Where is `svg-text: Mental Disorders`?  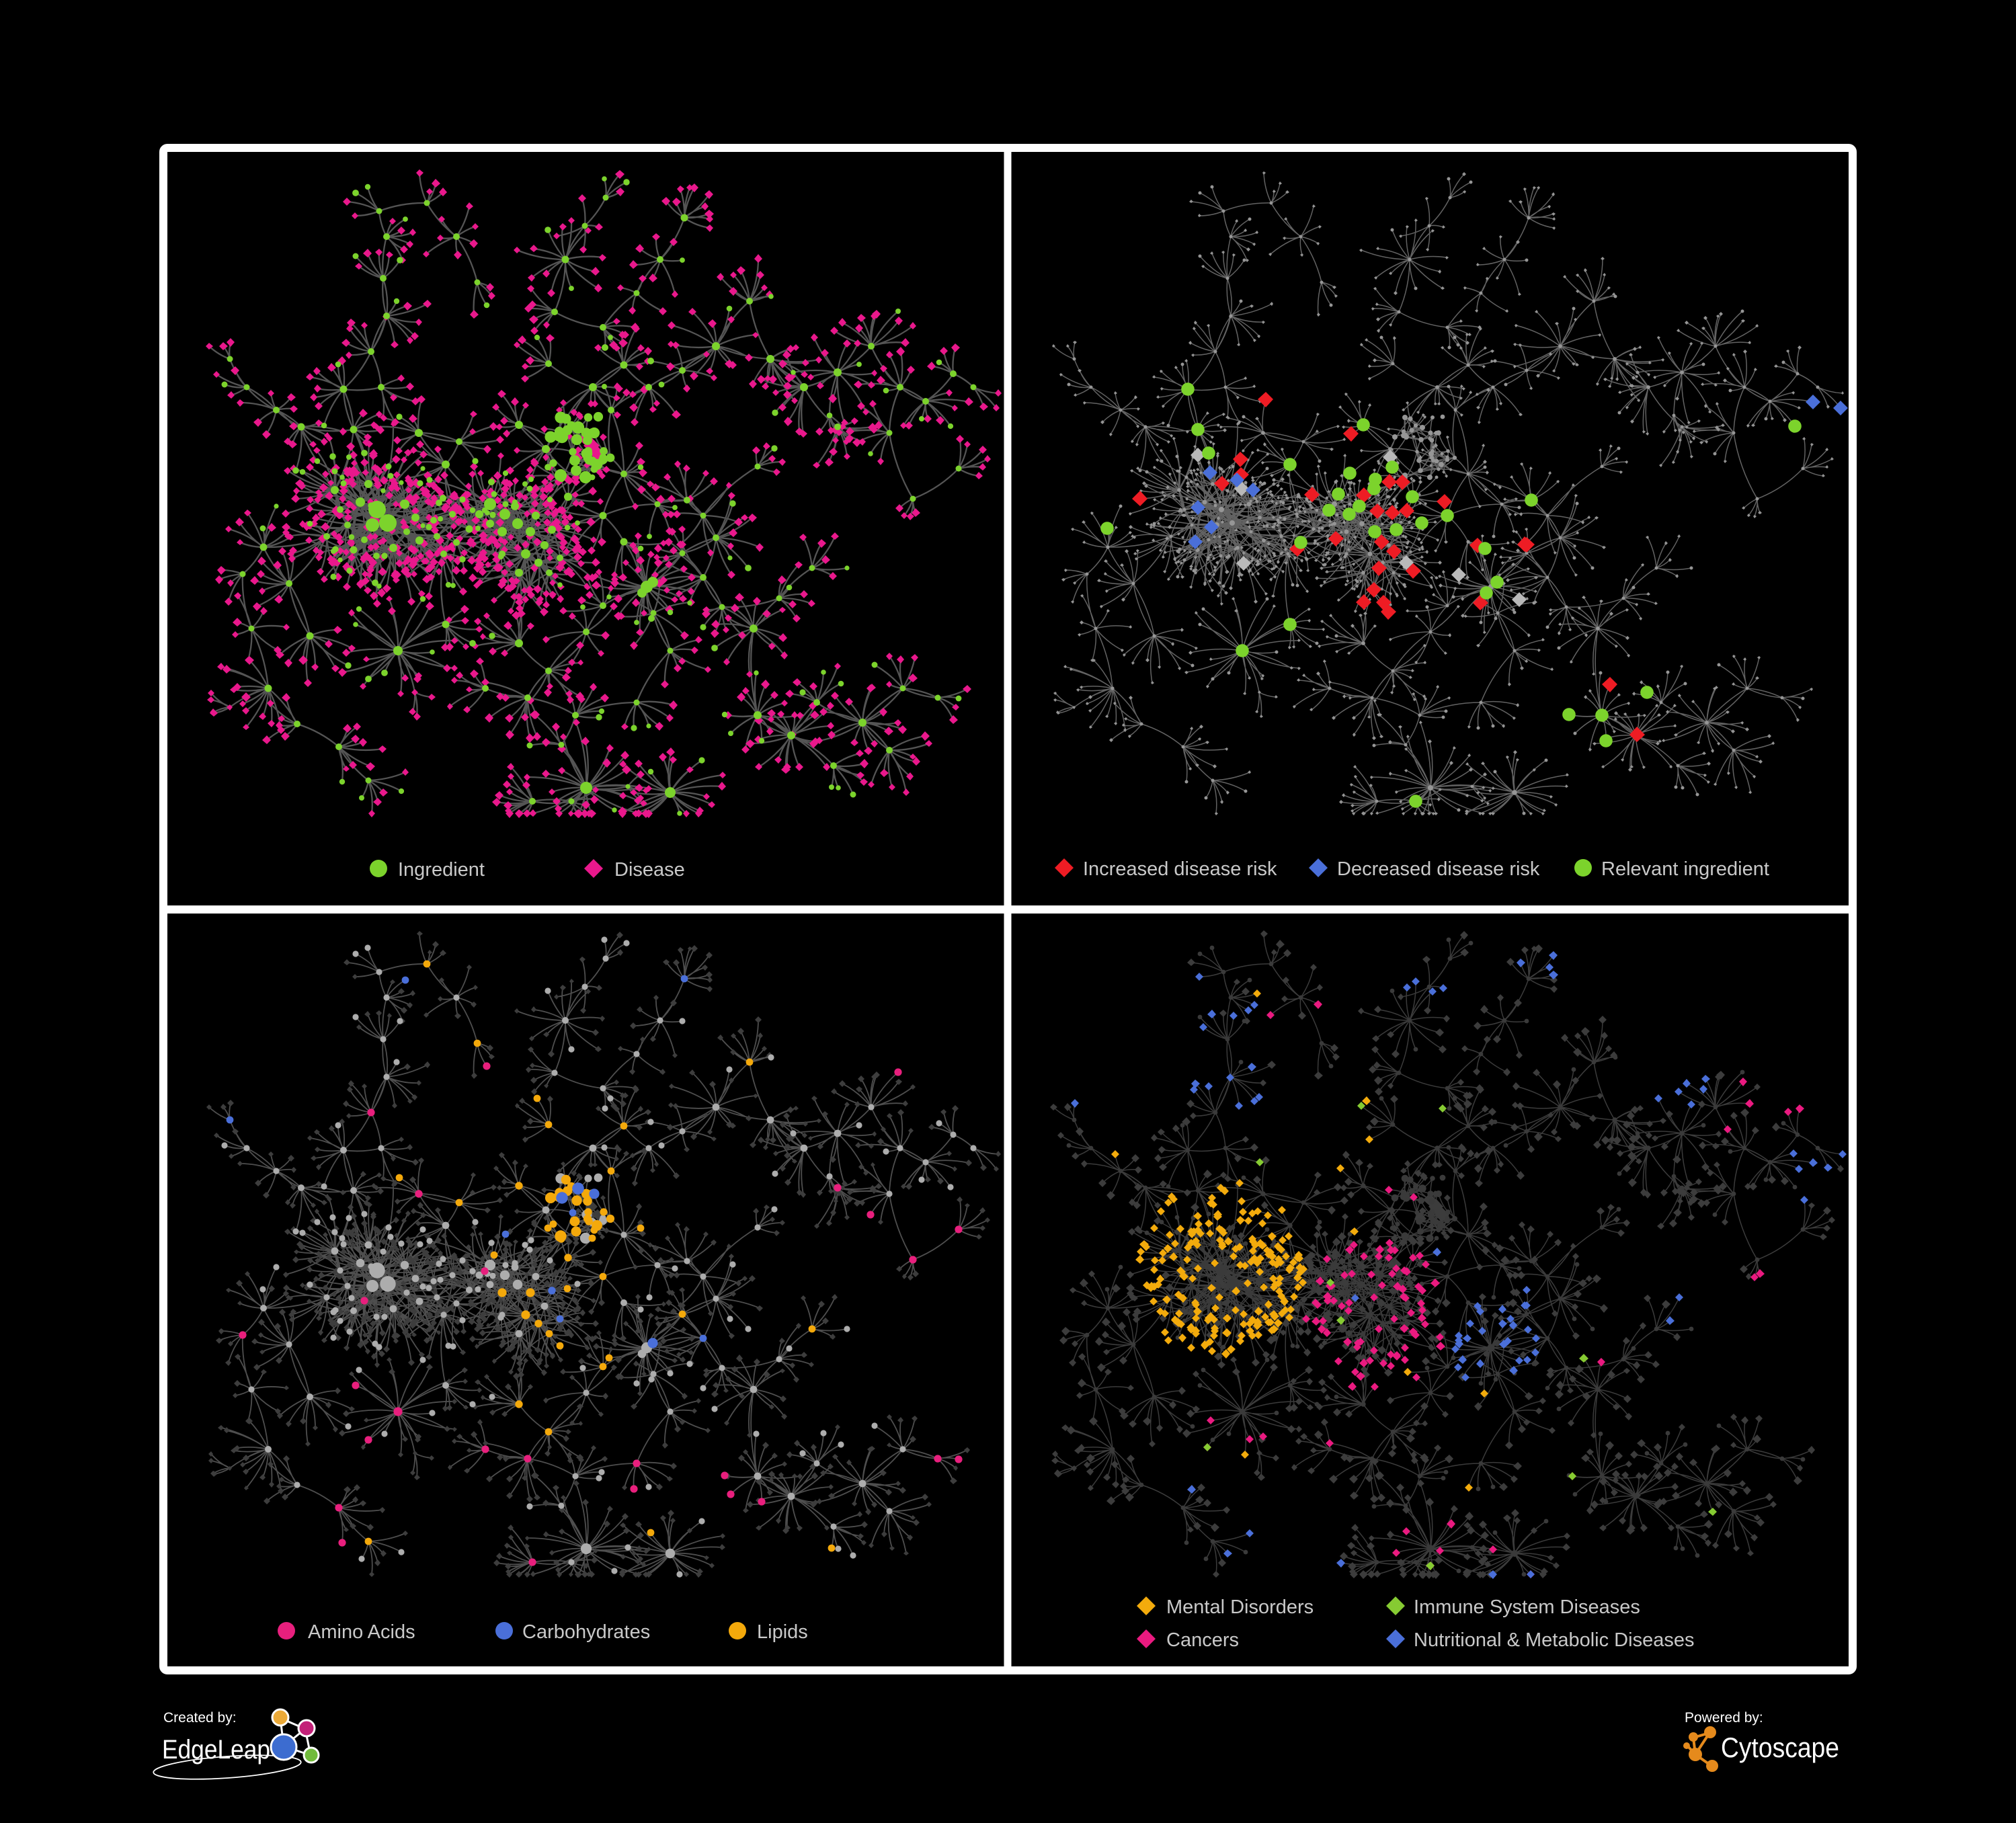 svg-text: Mental Disorders is located at coordinates (1240, 1607).